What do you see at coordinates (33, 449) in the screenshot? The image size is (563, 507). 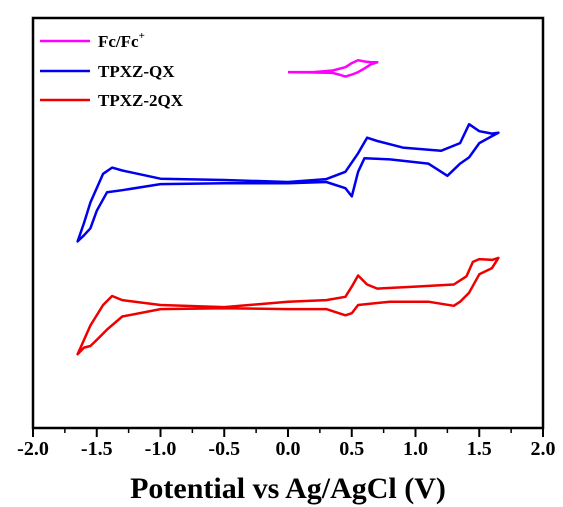 I see `x-tick-label: -2.0` at bounding box center [33, 449].